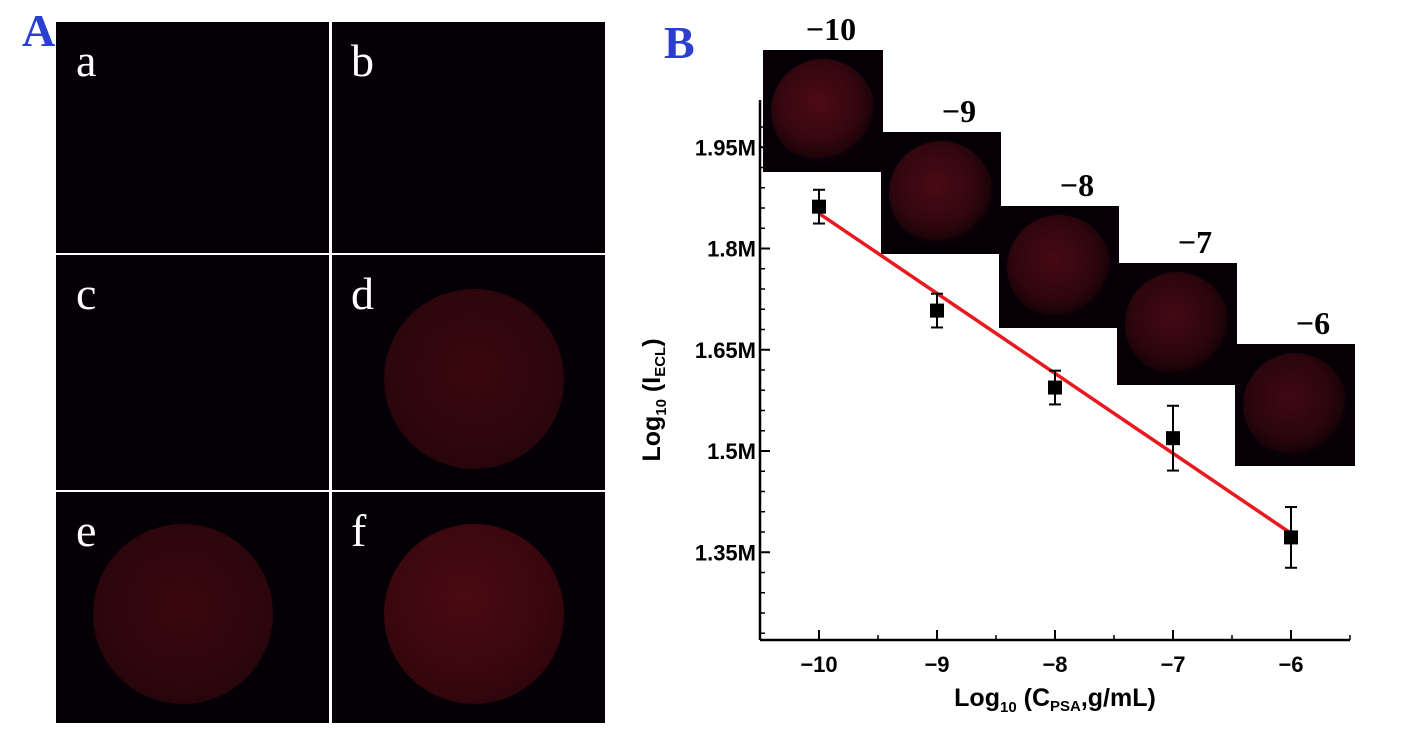 This screenshot has height=745, width=1406. Describe the element at coordinates (1290, 664) in the screenshot. I see `x-tick-label: −6` at that location.